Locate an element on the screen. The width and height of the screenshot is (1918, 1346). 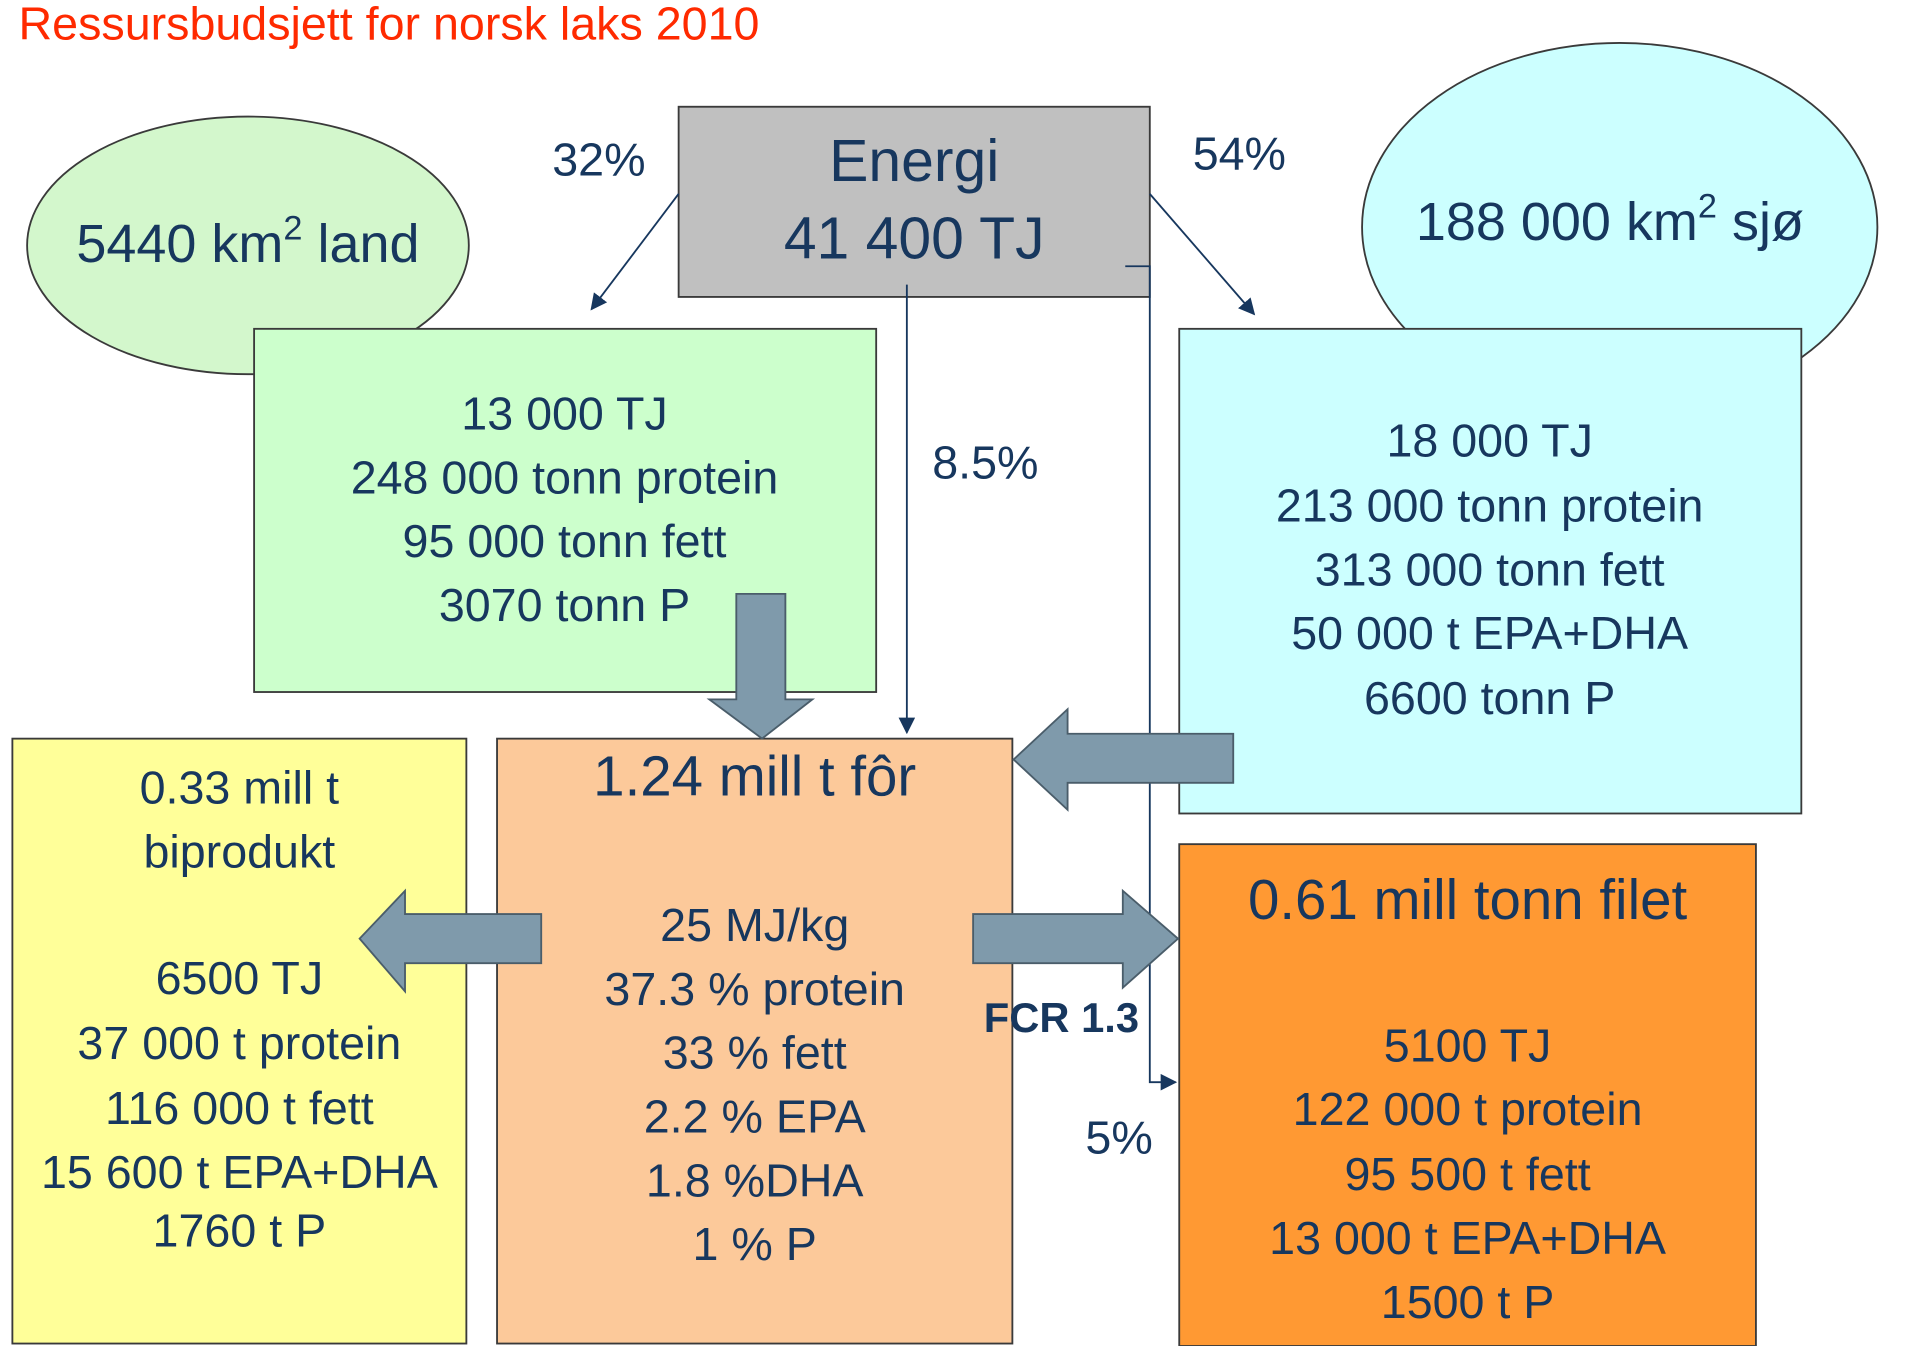
node-text: 95 500 t fett is located at coordinates (1467, 1174).